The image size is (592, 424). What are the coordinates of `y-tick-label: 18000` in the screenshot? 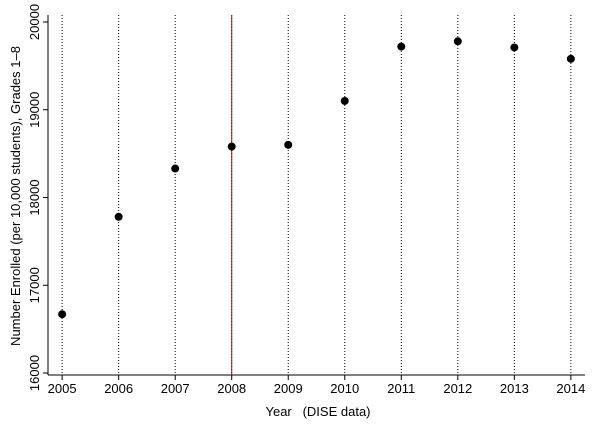 It's located at (34, 197).